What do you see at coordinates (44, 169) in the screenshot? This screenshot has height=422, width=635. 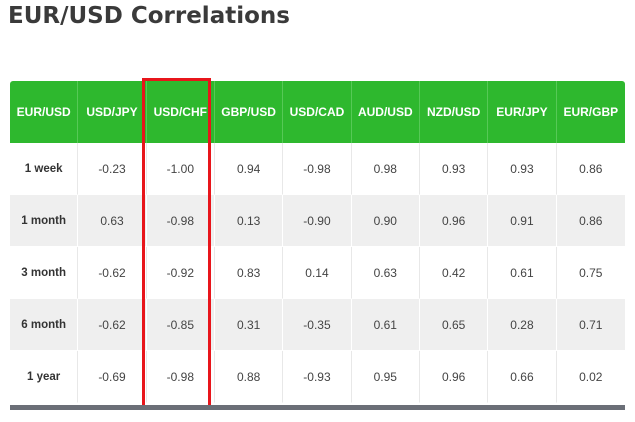 I see `row-label: 1 week` at bounding box center [44, 169].